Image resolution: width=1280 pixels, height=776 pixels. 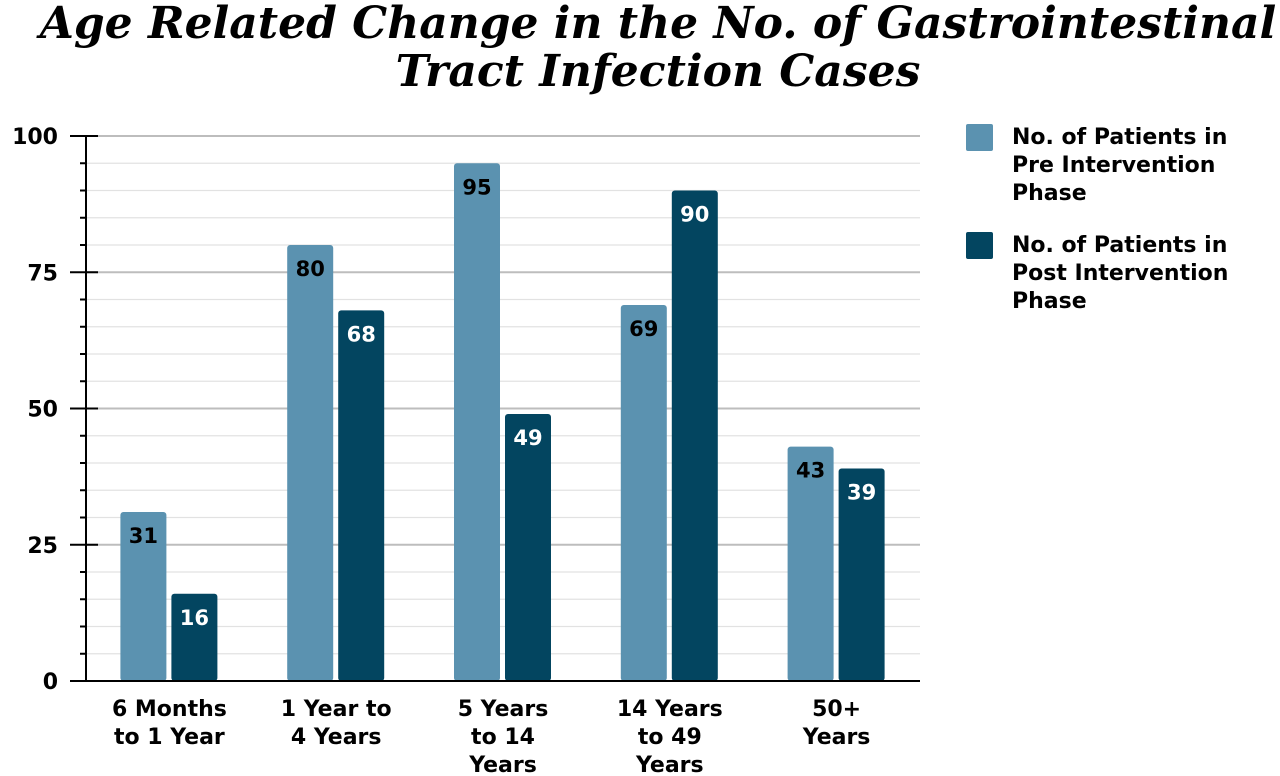 I want to click on x-tick-label: 5 Years to 14 Years, so click(x=503, y=736).